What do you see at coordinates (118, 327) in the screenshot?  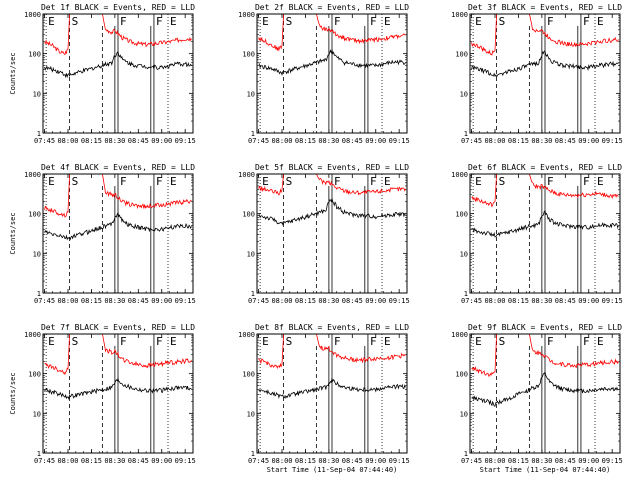 I see `chart-title: Det 7f BLACK = Events, RED = LLD` at bounding box center [118, 327].